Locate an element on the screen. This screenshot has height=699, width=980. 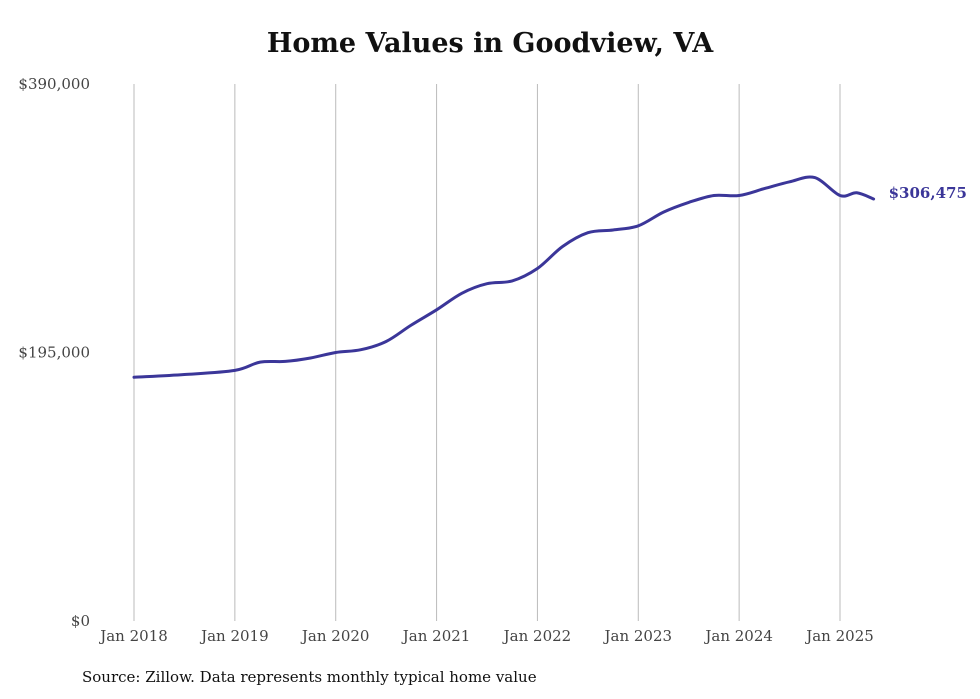
x-tick-label: Jan 2019 is located at coordinates (234, 636).